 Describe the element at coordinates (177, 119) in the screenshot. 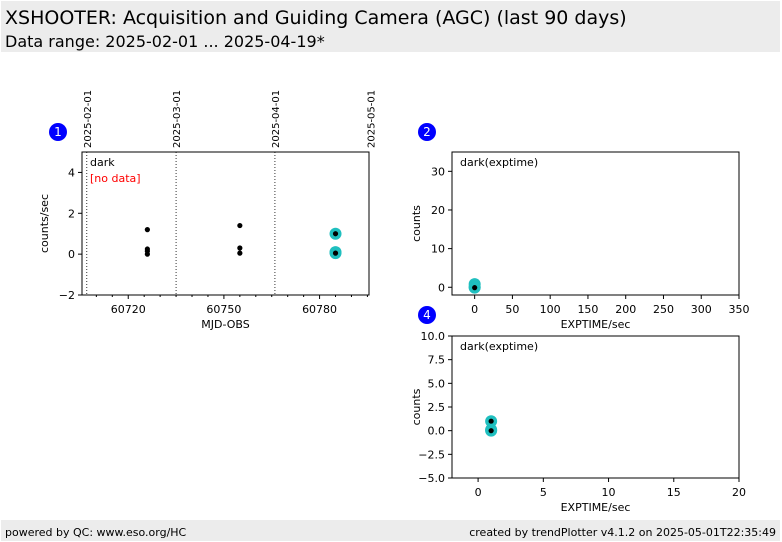

I see `date-marker-label: 2025-03-01` at that location.